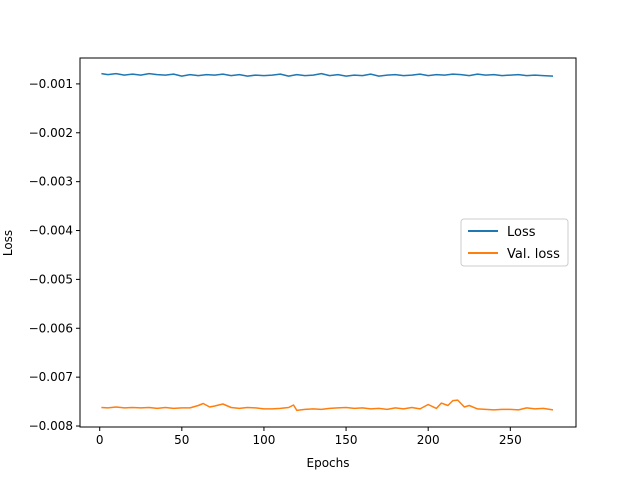 This screenshot has width=640, height=480. Describe the element at coordinates (327, 74) in the screenshot. I see `series-line-loss` at that location.